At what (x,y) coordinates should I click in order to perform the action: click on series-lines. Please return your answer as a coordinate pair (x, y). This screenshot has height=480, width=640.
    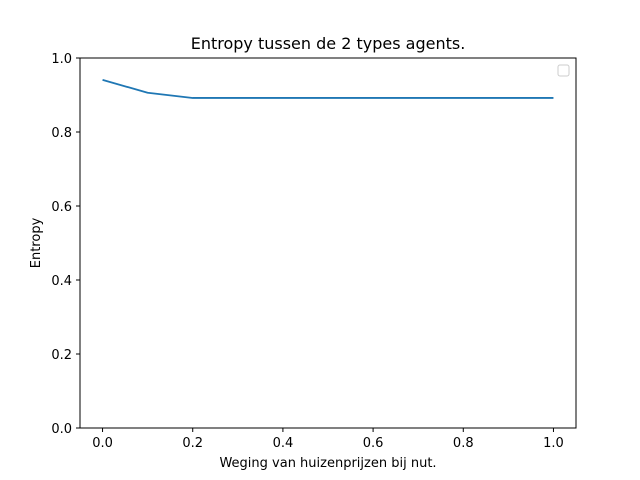
    Looking at the image, I should click on (328, 88).